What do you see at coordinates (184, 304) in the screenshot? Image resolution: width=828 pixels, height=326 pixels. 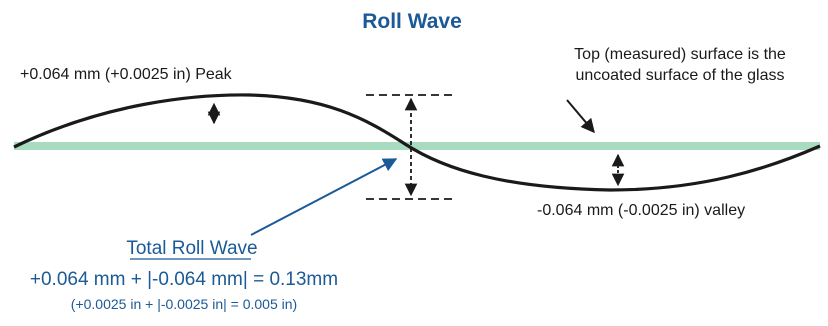 I see `total-formula-in: (+0.0025 in + |-0.0025 in| = 0.005 in)` at bounding box center [184, 304].